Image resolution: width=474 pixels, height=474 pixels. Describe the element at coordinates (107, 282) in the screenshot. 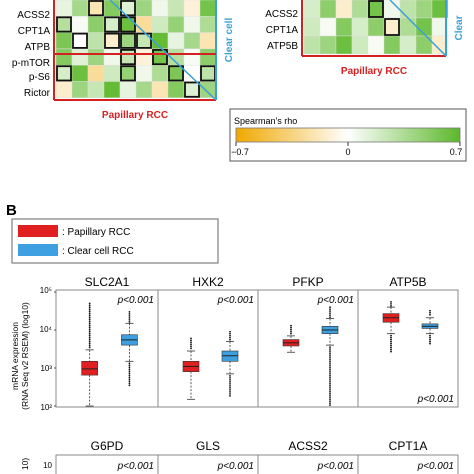

I see `gene-title: SLC2A1` at that location.